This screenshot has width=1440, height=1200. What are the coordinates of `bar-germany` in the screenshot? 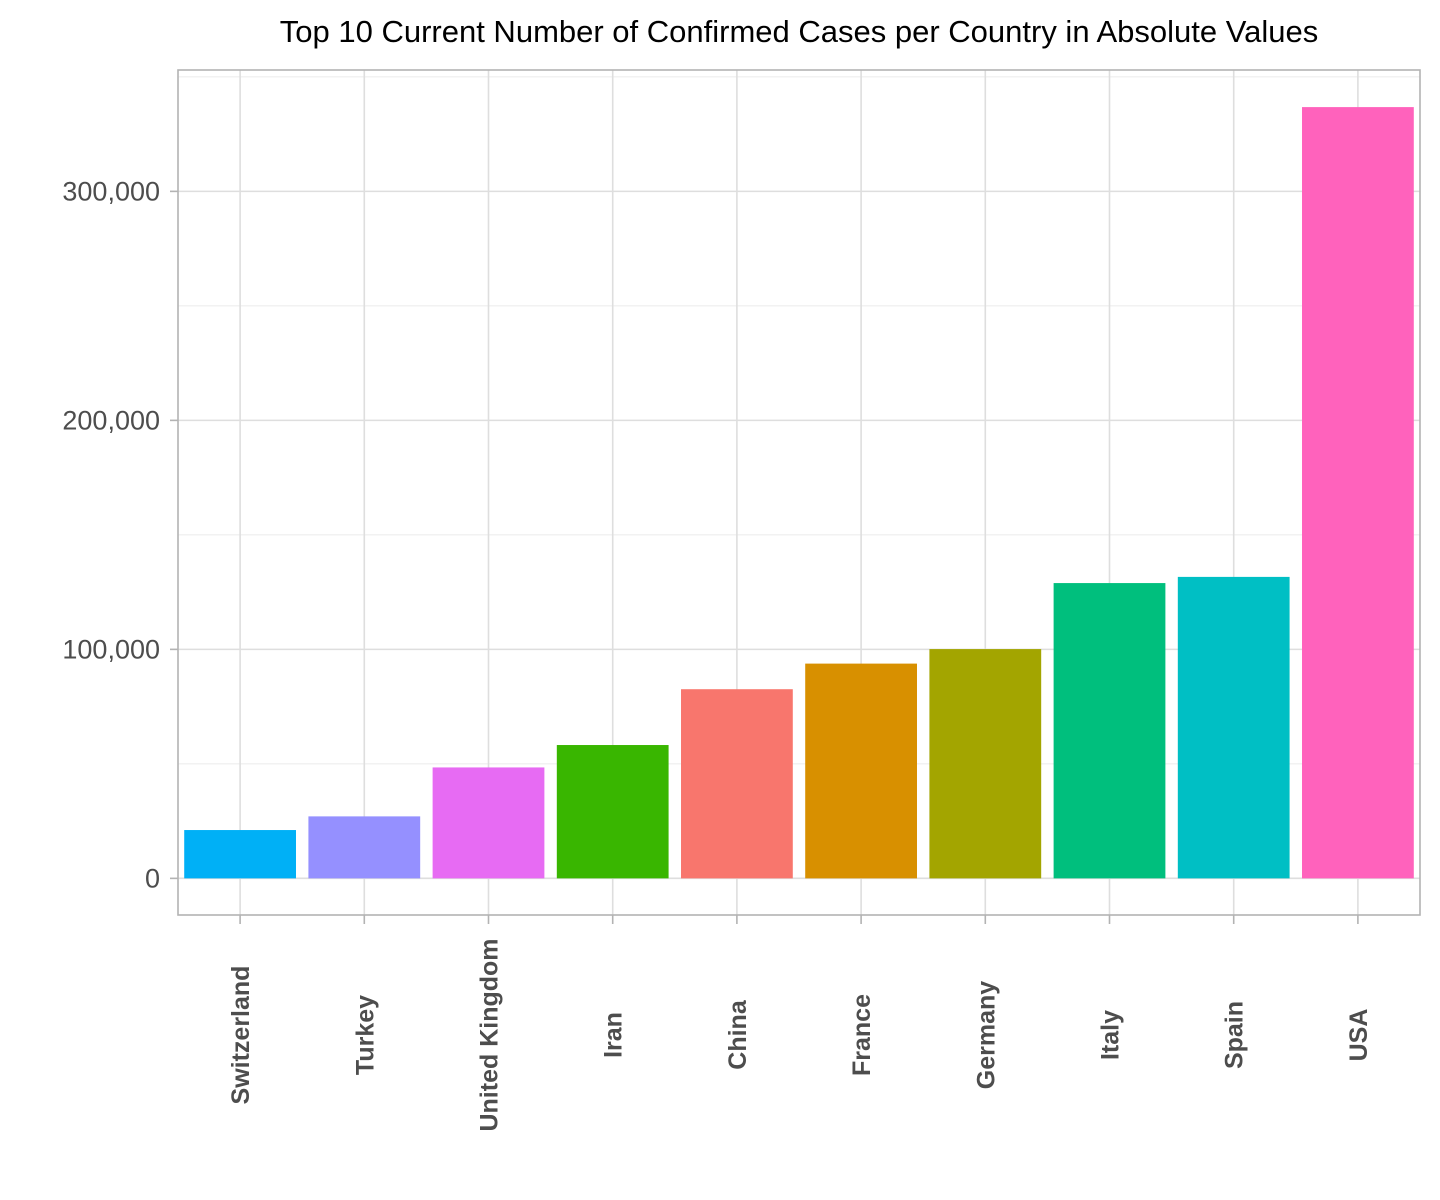 It's located at (985, 764).